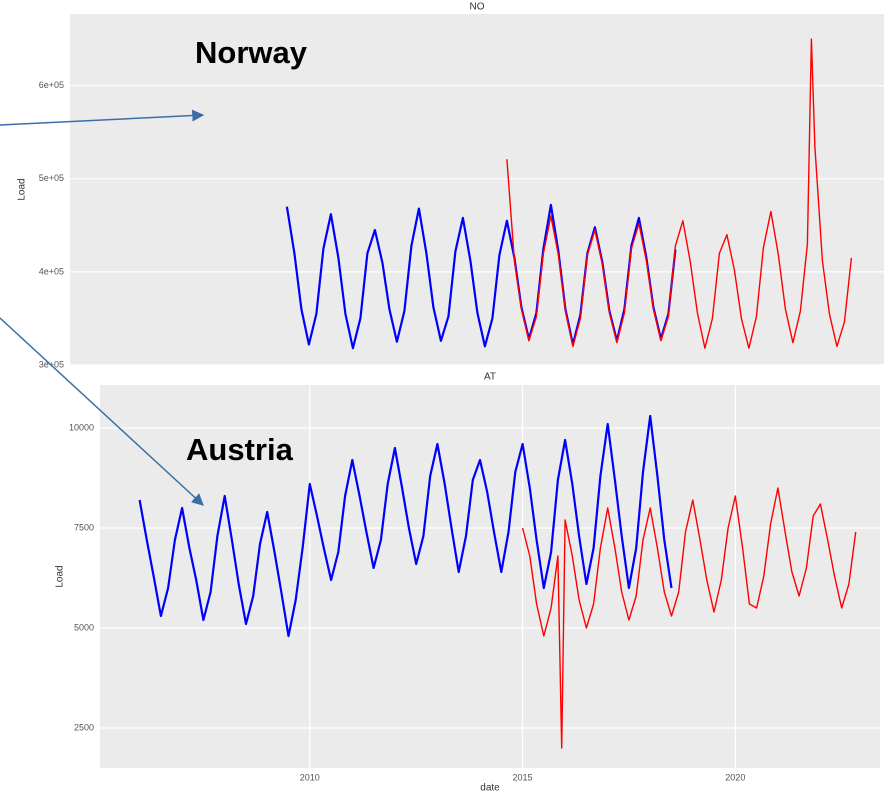 This screenshot has width=884, height=794. I want to click on y-tick-label: 6e+05, so click(51, 85).